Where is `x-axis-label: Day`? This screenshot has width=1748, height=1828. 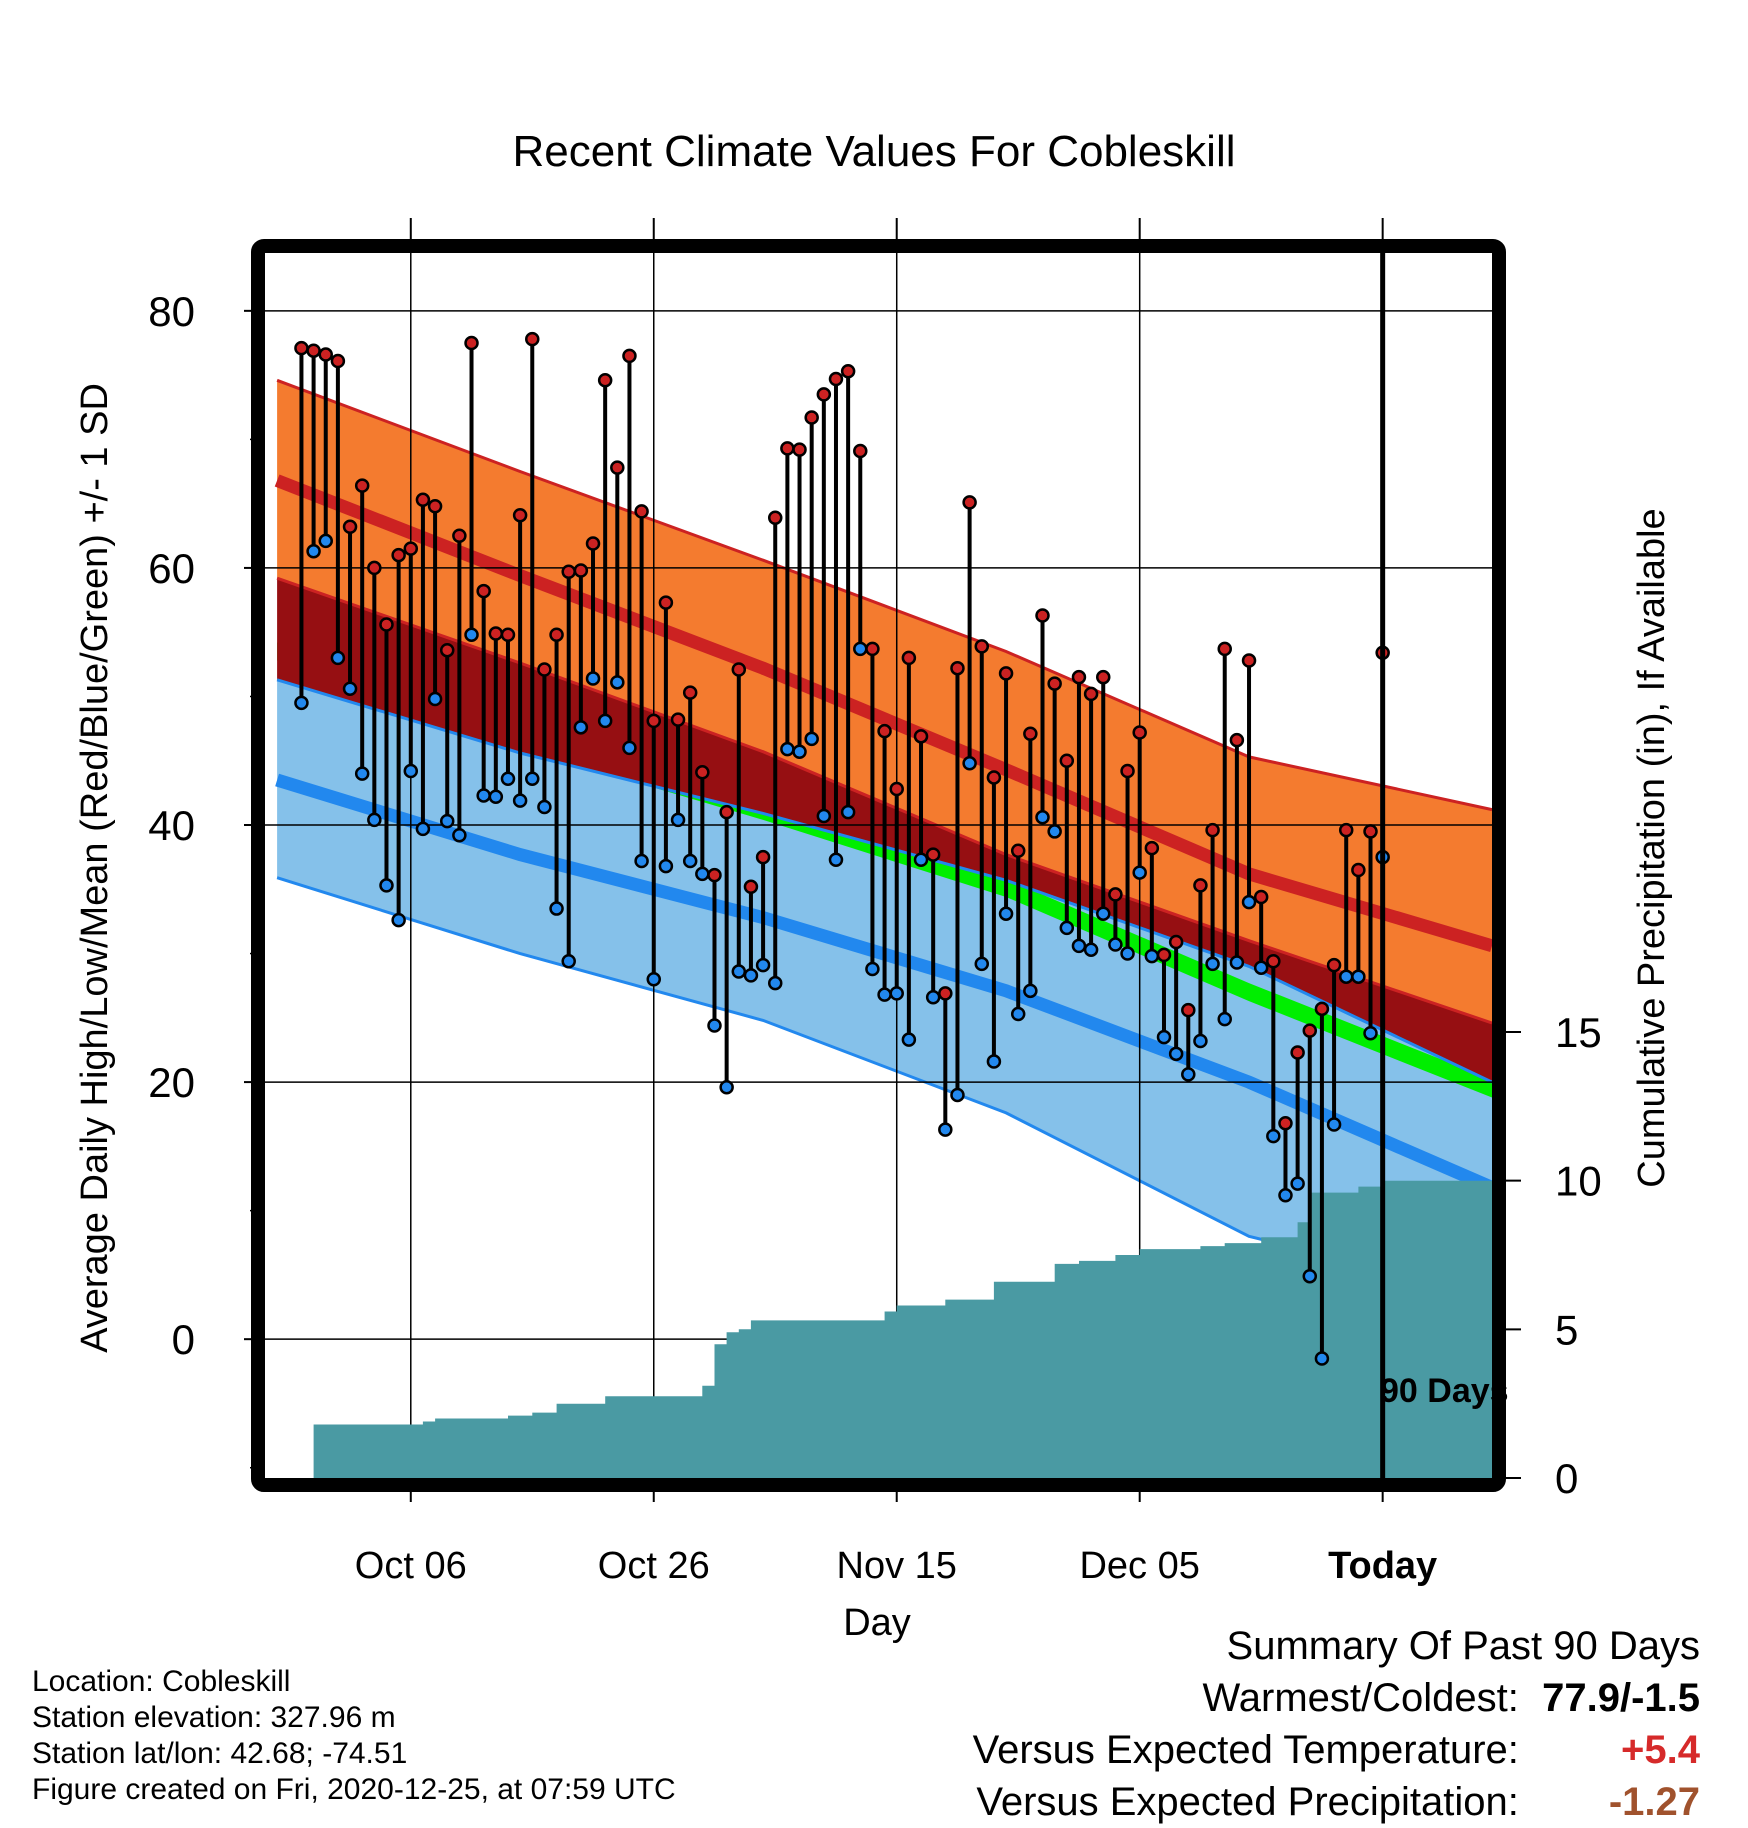 x-axis-label: Day is located at coordinates (877, 1623).